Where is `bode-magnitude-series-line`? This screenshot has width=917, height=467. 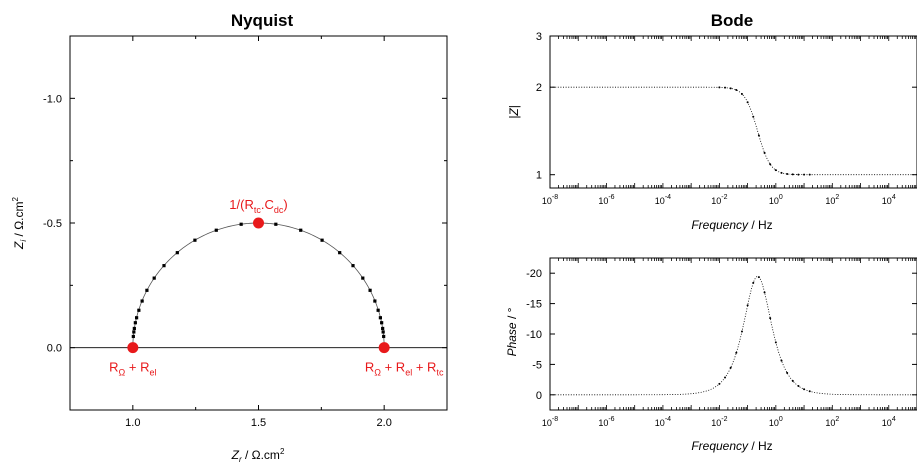
bode-magnitude-series-line is located at coordinates (733, 131).